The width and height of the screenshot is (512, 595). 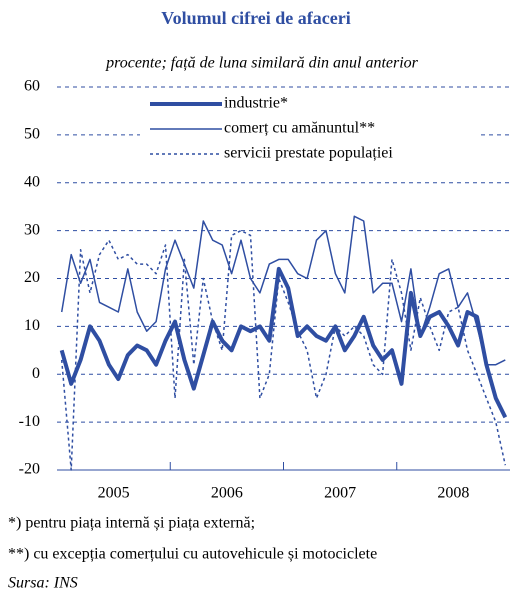 I want to click on y-tick-label: 50, so click(x=32, y=134).